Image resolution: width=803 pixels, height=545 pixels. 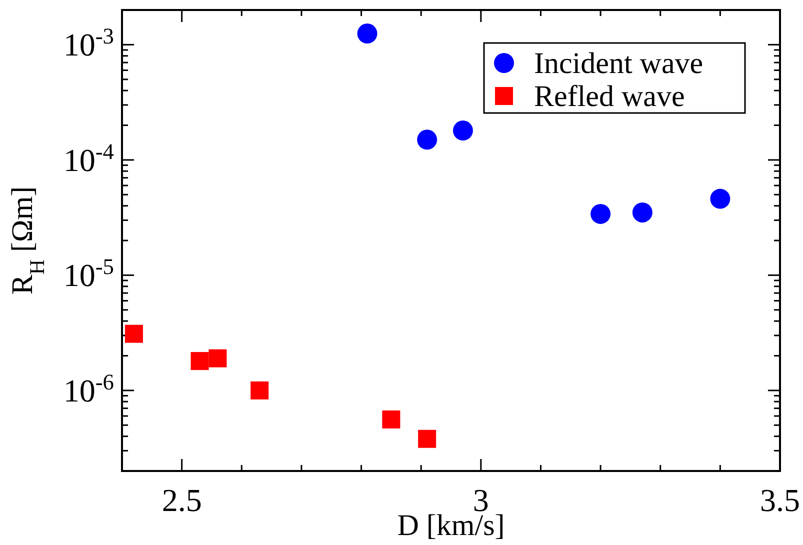 I want to click on y-tick-label: 10$^{-3}$, so click(x=88, y=43).